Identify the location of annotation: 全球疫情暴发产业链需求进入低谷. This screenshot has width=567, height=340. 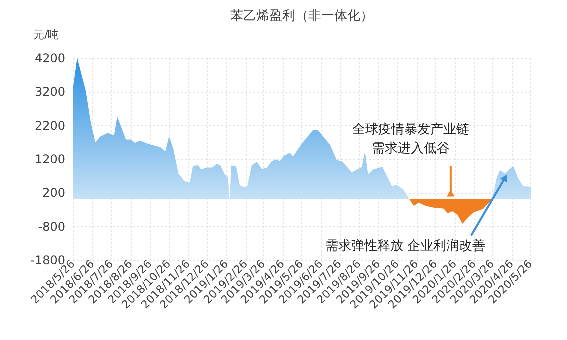
(411, 139).